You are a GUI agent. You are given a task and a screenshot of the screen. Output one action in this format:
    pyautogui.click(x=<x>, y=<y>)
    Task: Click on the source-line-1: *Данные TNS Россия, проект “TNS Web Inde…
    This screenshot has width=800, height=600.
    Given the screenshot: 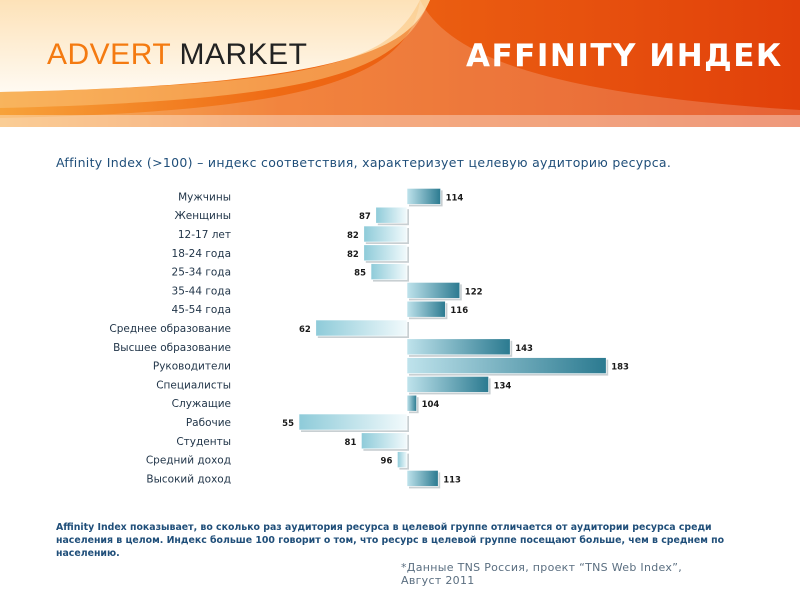 What is the action you would take?
    pyautogui.click(x=542, y=567)
    